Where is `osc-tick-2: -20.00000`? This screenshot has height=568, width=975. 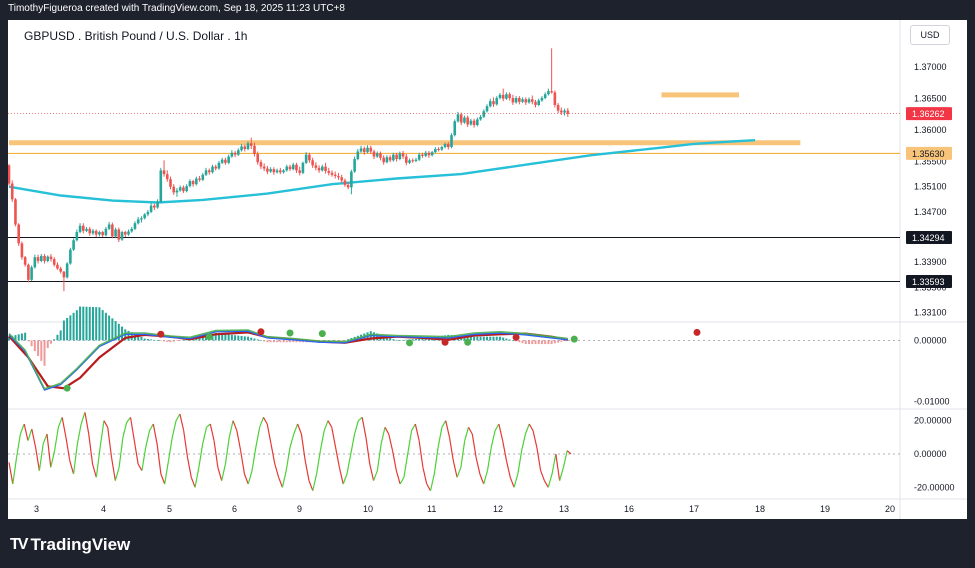
osc-tick-2: -20.00000 is located at coordinates (934, 487).